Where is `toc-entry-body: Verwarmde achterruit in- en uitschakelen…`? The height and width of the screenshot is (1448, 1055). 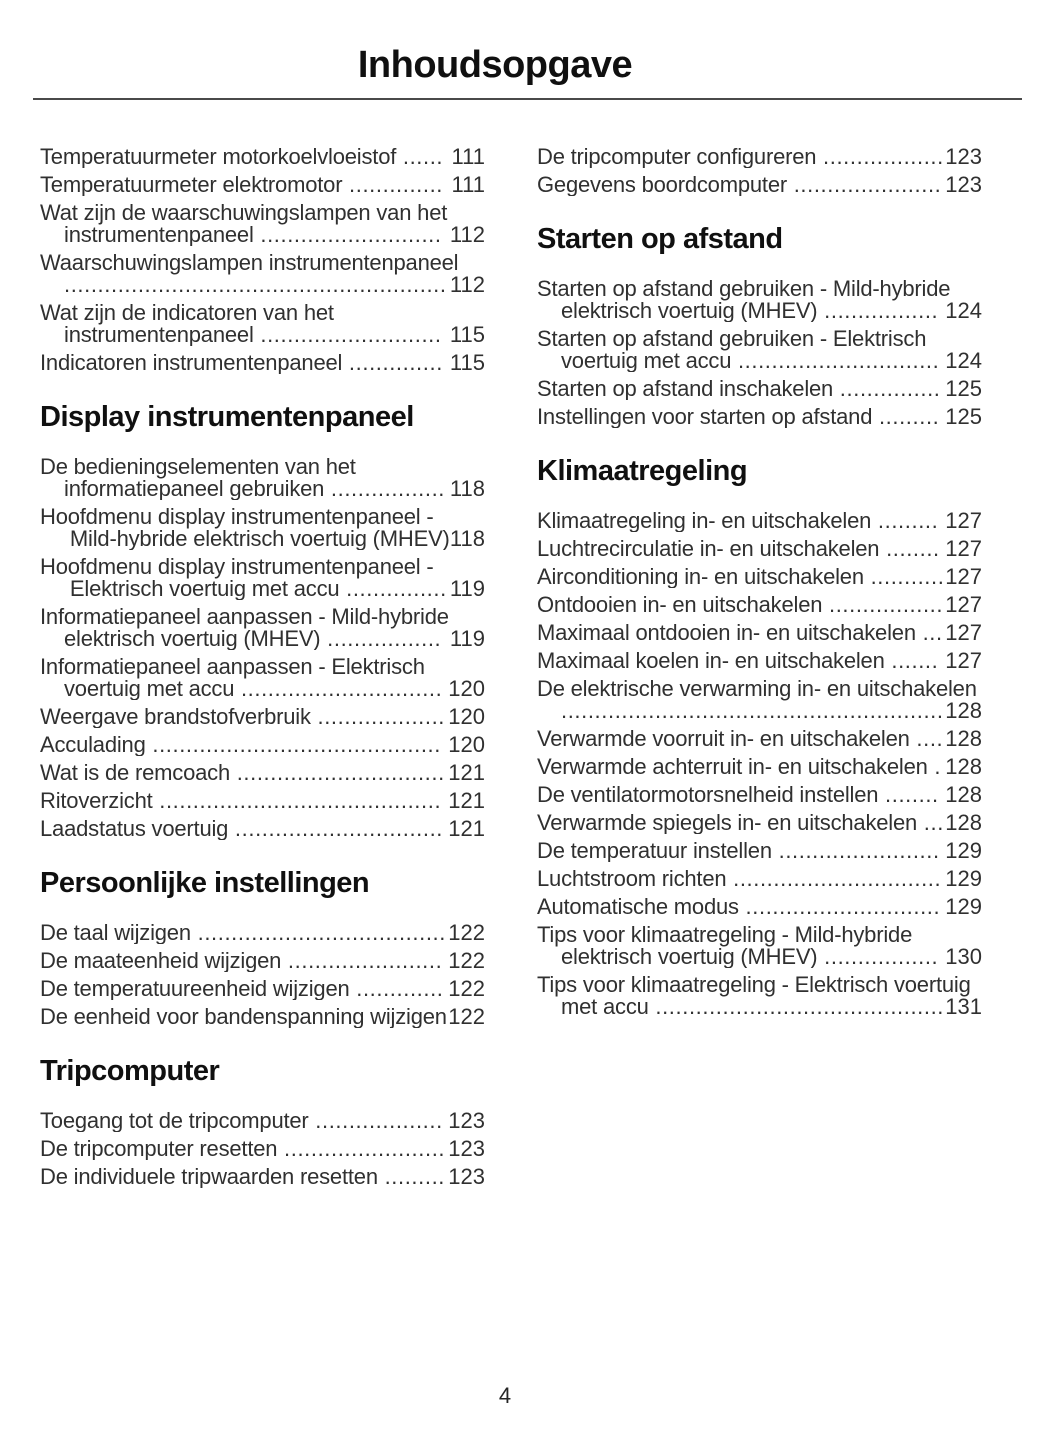
toc-entry-body: Verwarmde achterruit in- en uitschakelen… is located at coordinates (759, 767).